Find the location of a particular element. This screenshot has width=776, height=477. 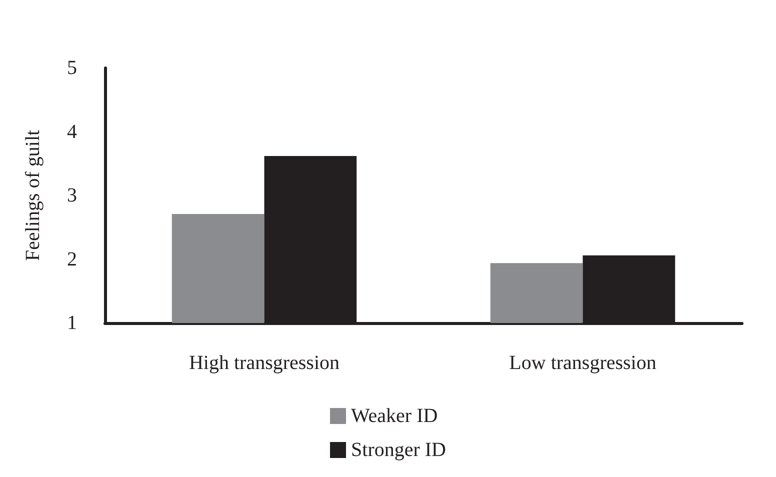

y-axis-title: Feelings of guilt is located at coordinates (33, 196).